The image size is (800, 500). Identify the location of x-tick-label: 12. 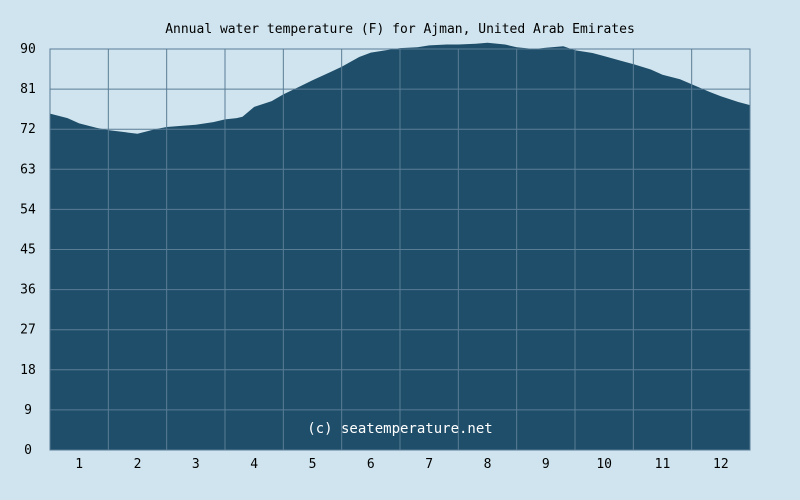
(721, 464).